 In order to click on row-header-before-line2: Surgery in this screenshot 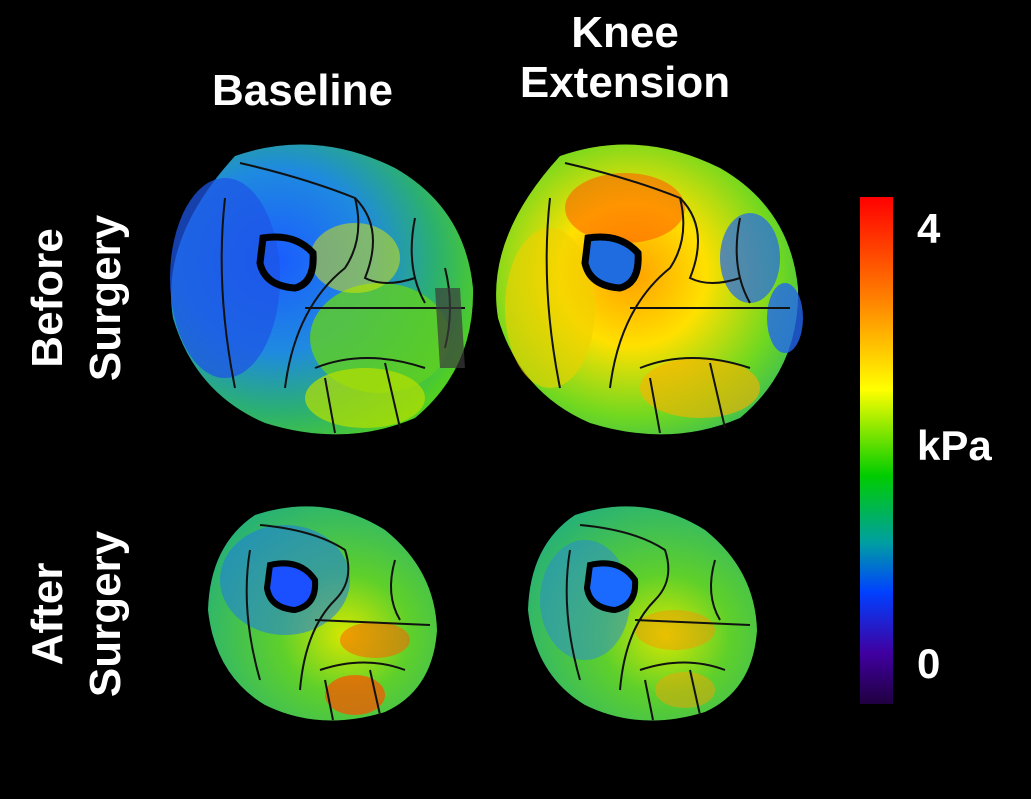, I will do `click(105, 298)`.